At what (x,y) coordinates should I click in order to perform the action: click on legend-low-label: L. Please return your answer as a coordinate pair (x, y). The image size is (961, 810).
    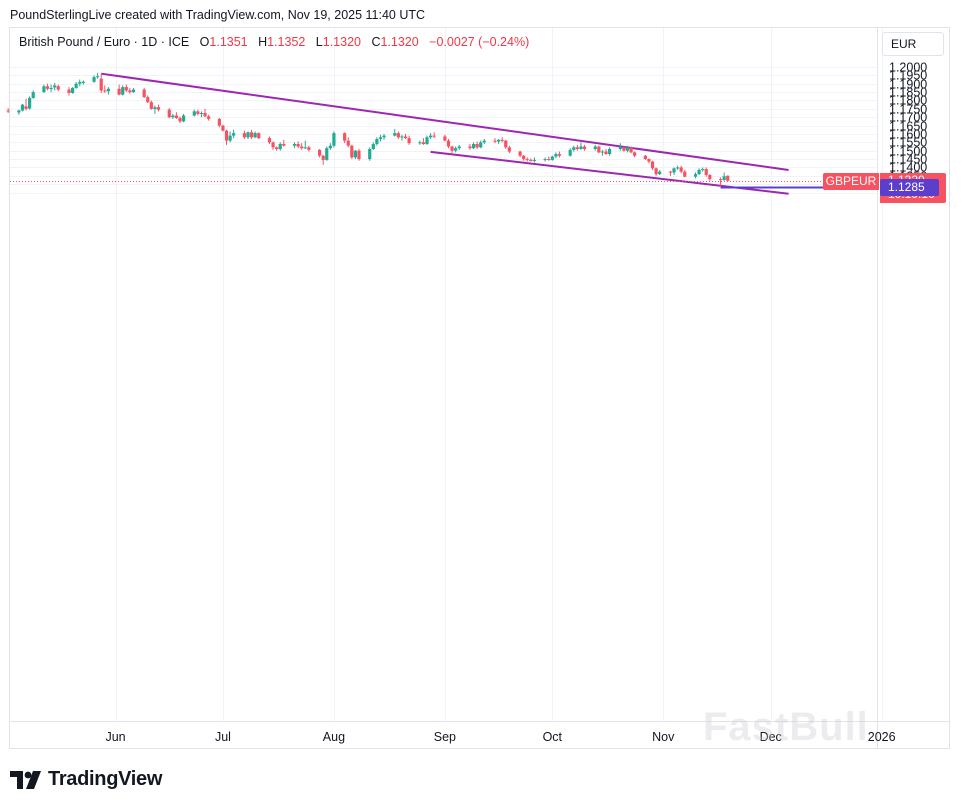
    Looking at the image, I should click on (319, 42).